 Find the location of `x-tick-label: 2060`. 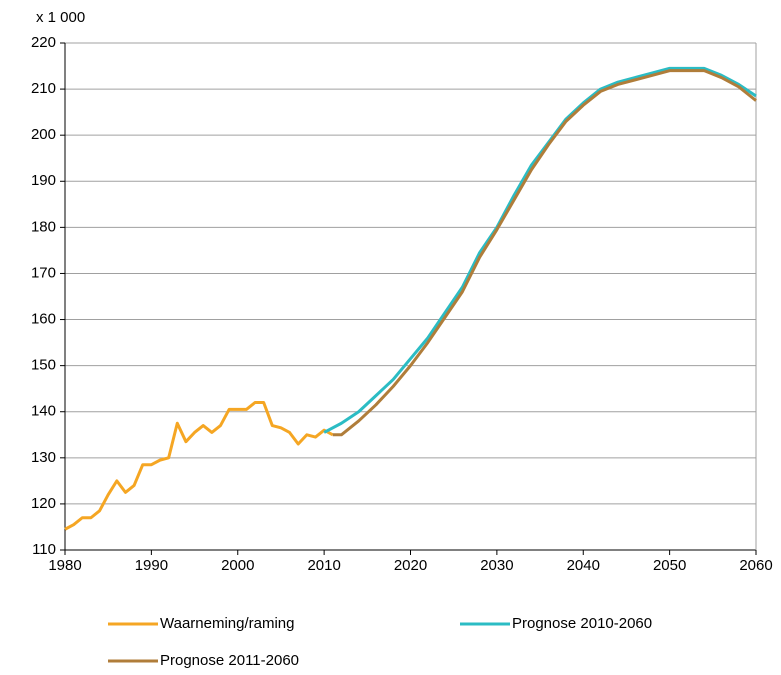

x-tick-label: 2060 is located at coordinates (755, 565).